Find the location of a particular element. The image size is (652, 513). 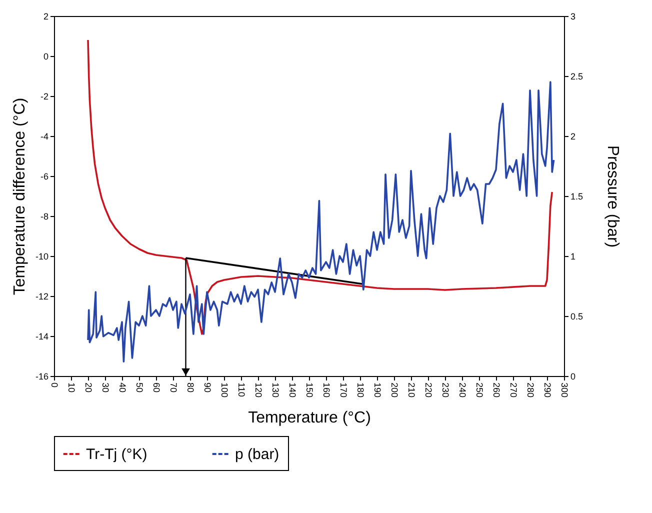

x-tick-label: 20 is located at coordinates (89, 387).